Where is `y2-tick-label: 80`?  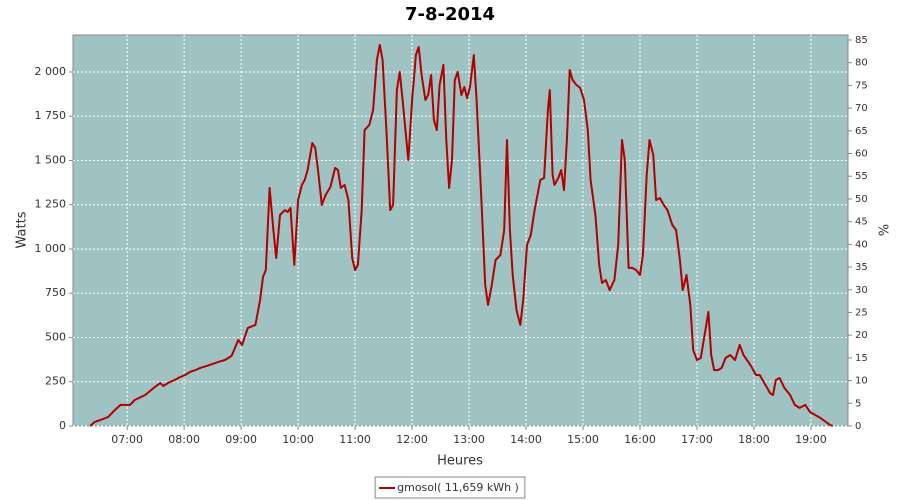
y2-tick-label: 80 is located at coordinates (861, 63).